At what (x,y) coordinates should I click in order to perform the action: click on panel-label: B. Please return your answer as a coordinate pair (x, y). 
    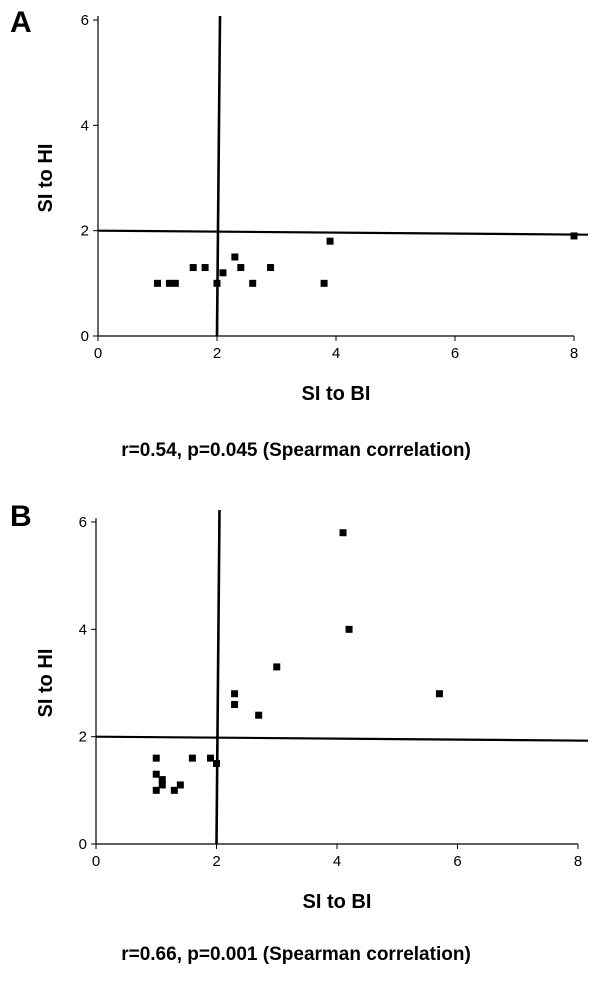
    Looking at the image, I should click on (21, 516).